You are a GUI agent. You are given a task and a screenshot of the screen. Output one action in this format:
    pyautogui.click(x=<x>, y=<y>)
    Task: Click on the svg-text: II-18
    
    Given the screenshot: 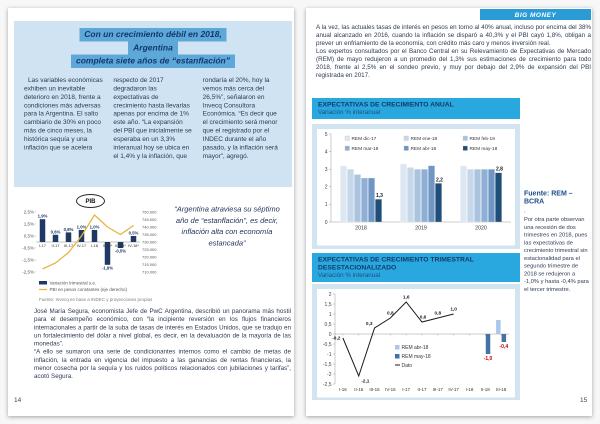 What is the action you would take?
    pyautogui.click(x=486, y=389)
    